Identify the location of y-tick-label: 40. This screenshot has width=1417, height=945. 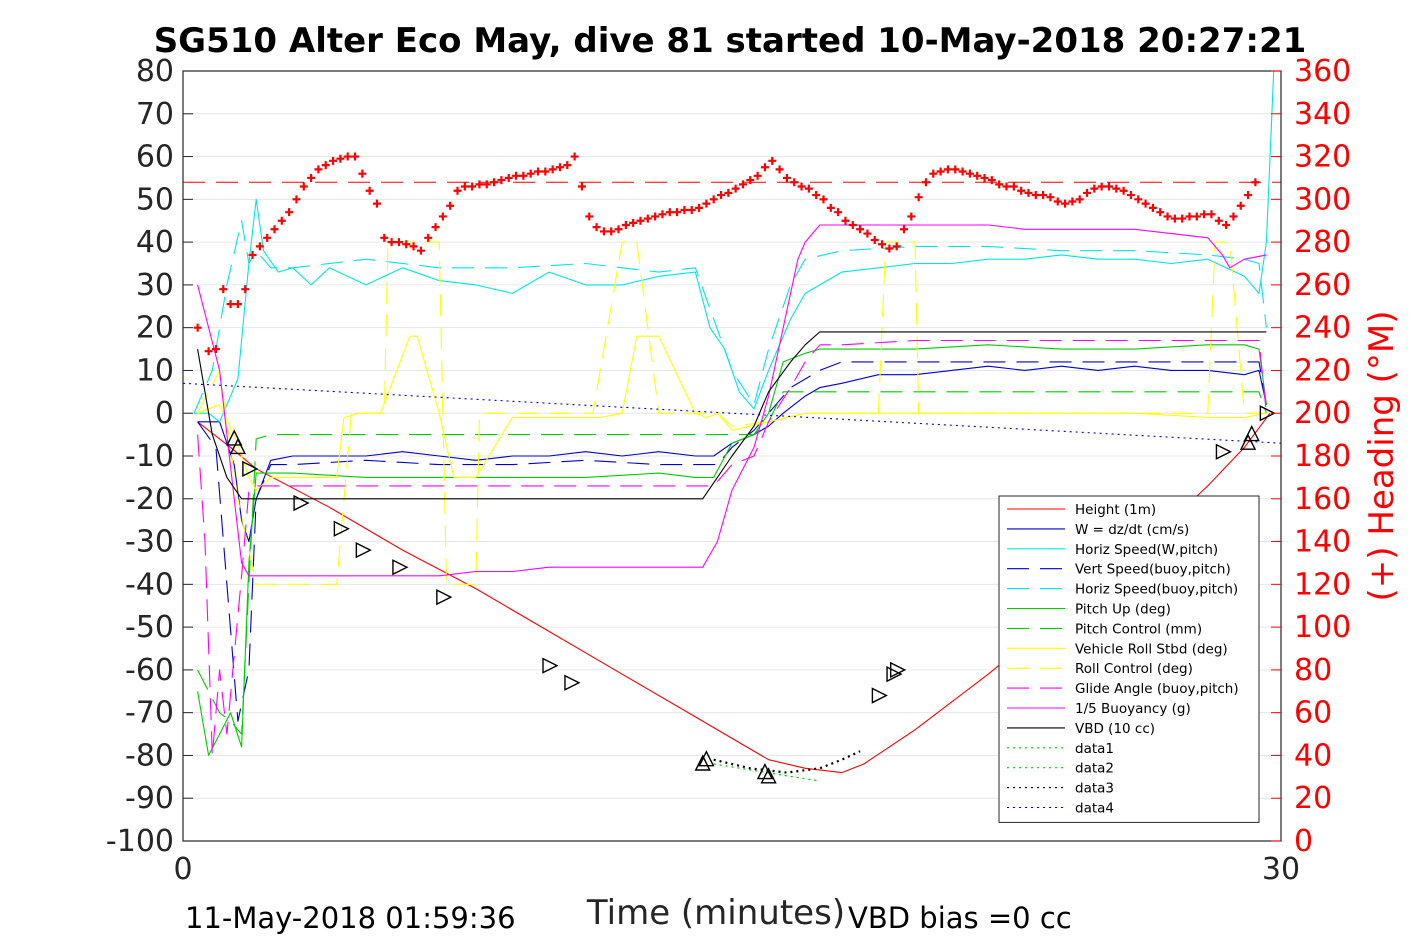
(155, 242).